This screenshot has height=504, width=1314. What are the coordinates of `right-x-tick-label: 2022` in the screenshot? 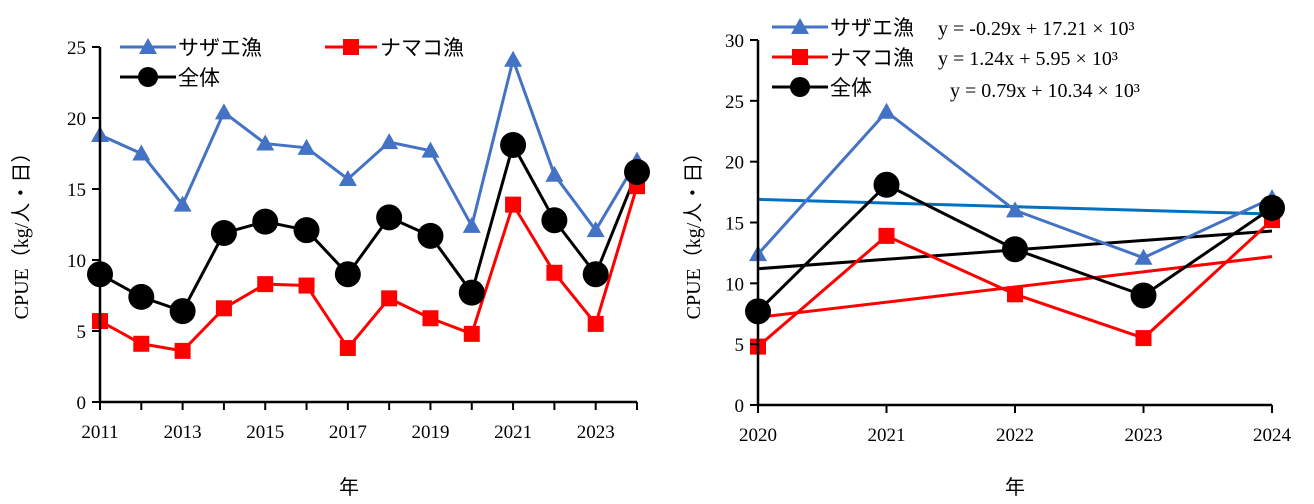 It's located at (1015, 435).